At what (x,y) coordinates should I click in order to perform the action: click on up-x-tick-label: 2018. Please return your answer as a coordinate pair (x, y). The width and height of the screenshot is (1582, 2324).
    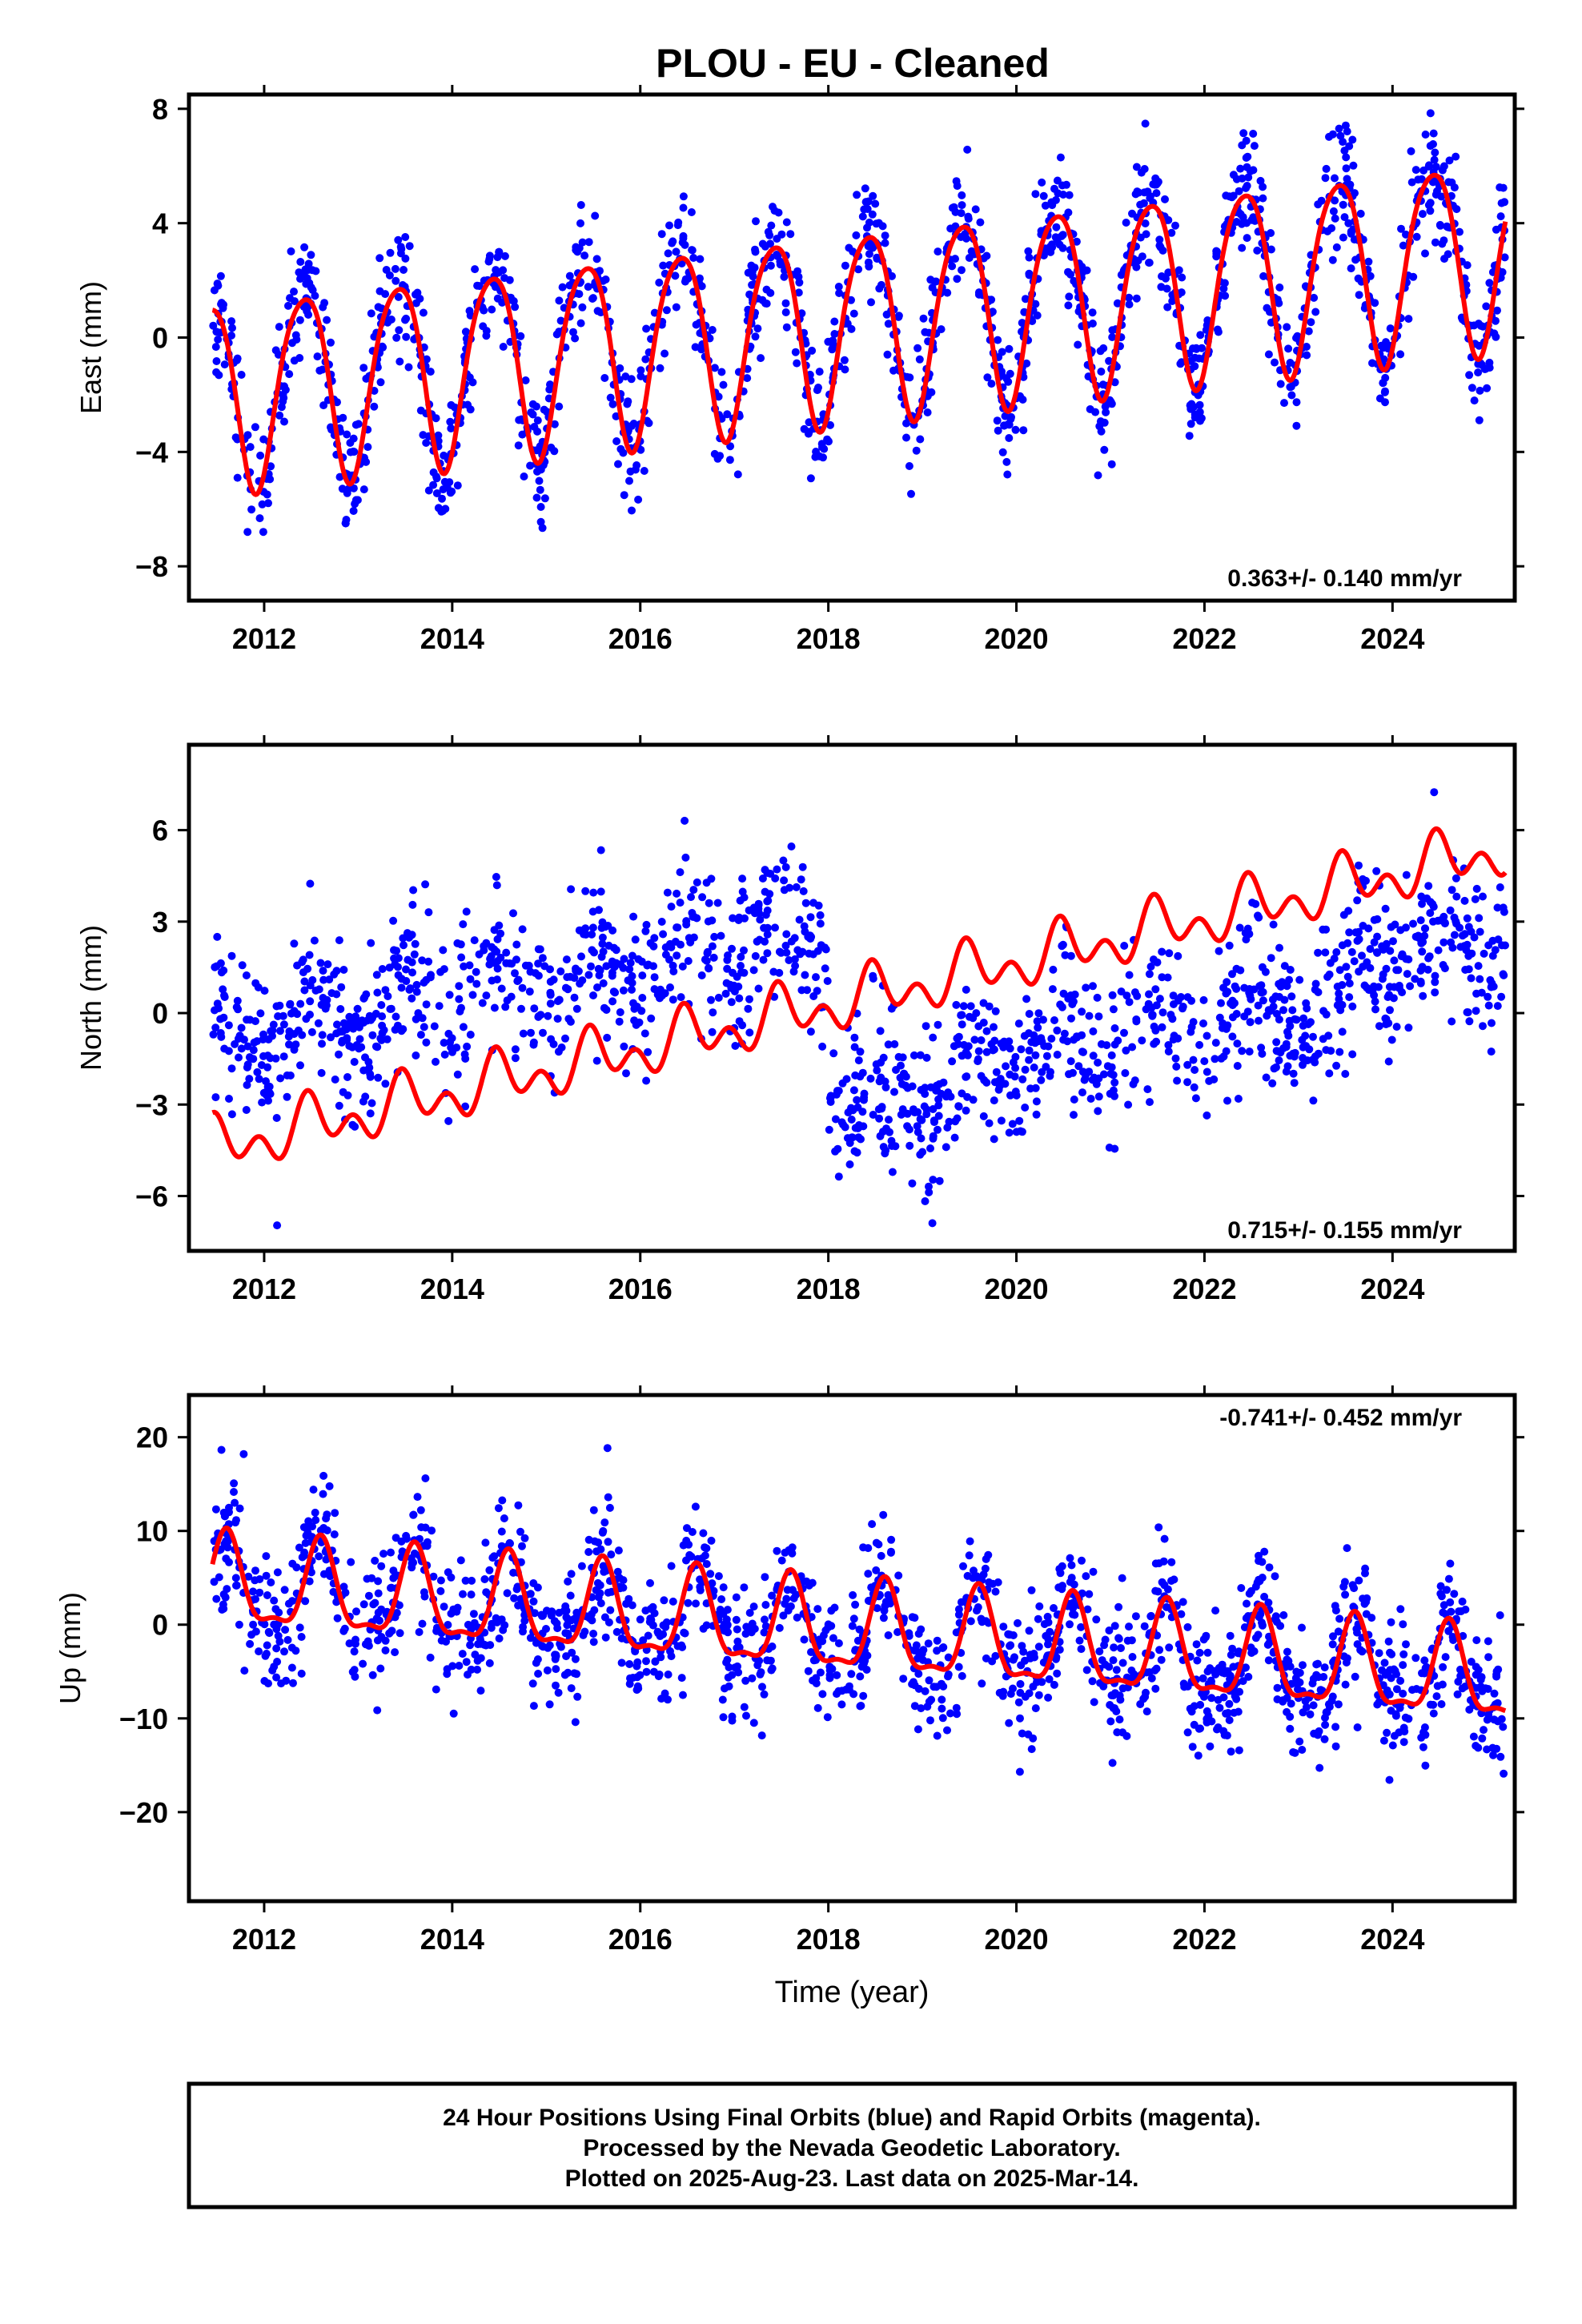
    Looking at the image, I should click on (829, 1940).